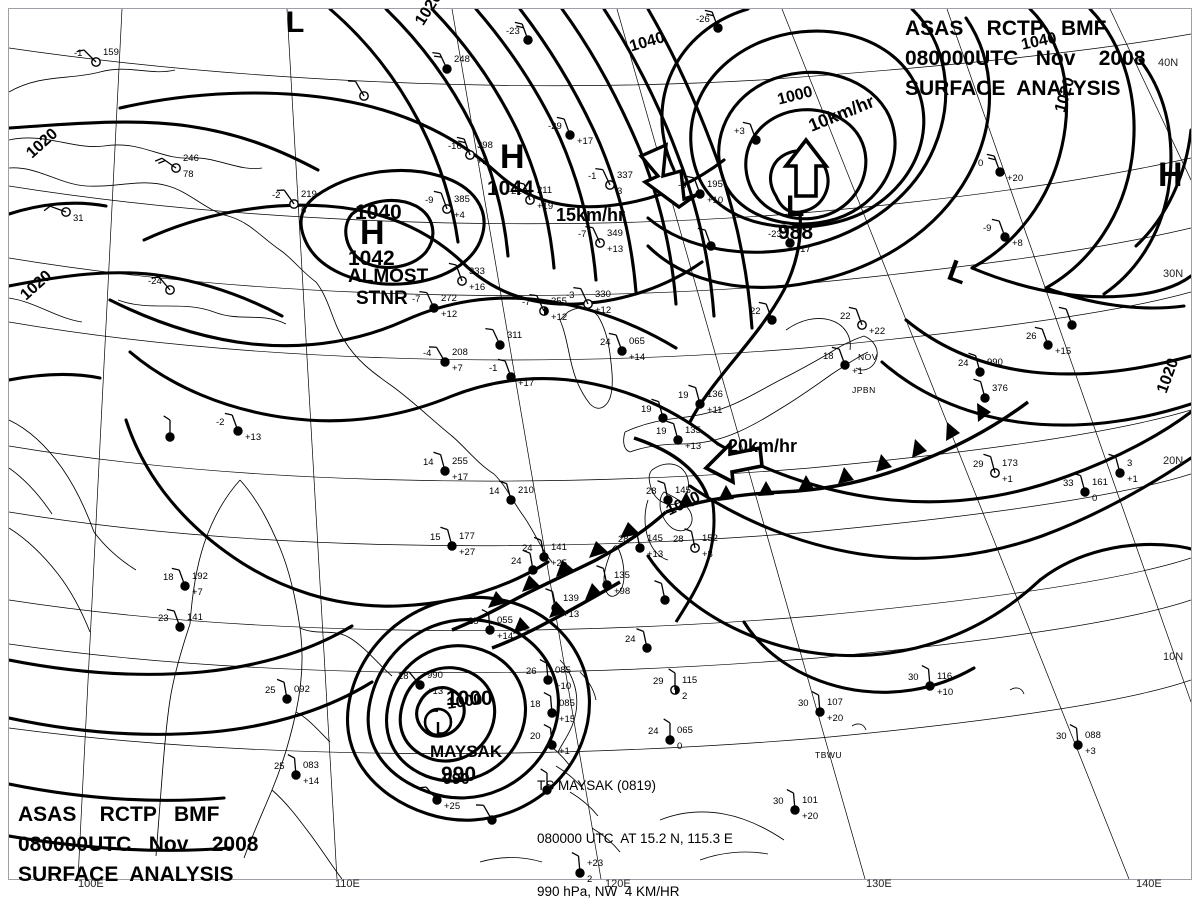  What do you see at coordinates (510, 188) in the screenshot?
I see `high-1044-pressure: 1044` at bounding box center [510, 188].